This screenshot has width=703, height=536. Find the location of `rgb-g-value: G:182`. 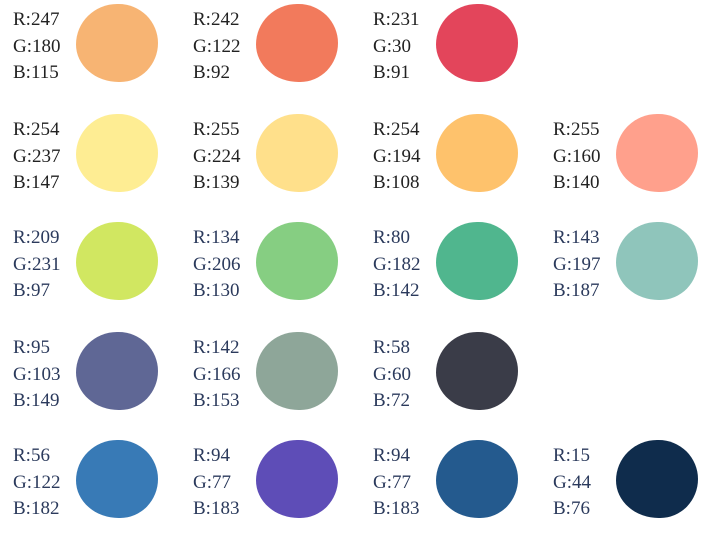

rgb-g-value: G:182 is located at coordinates (397, 264).